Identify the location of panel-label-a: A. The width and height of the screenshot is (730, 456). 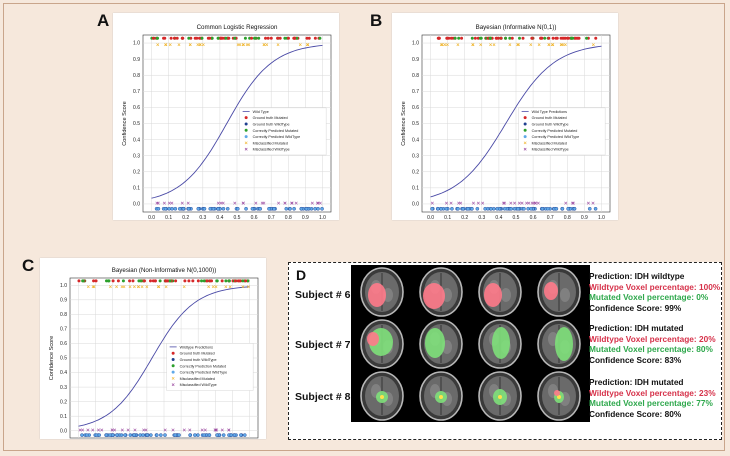
(103, 20).